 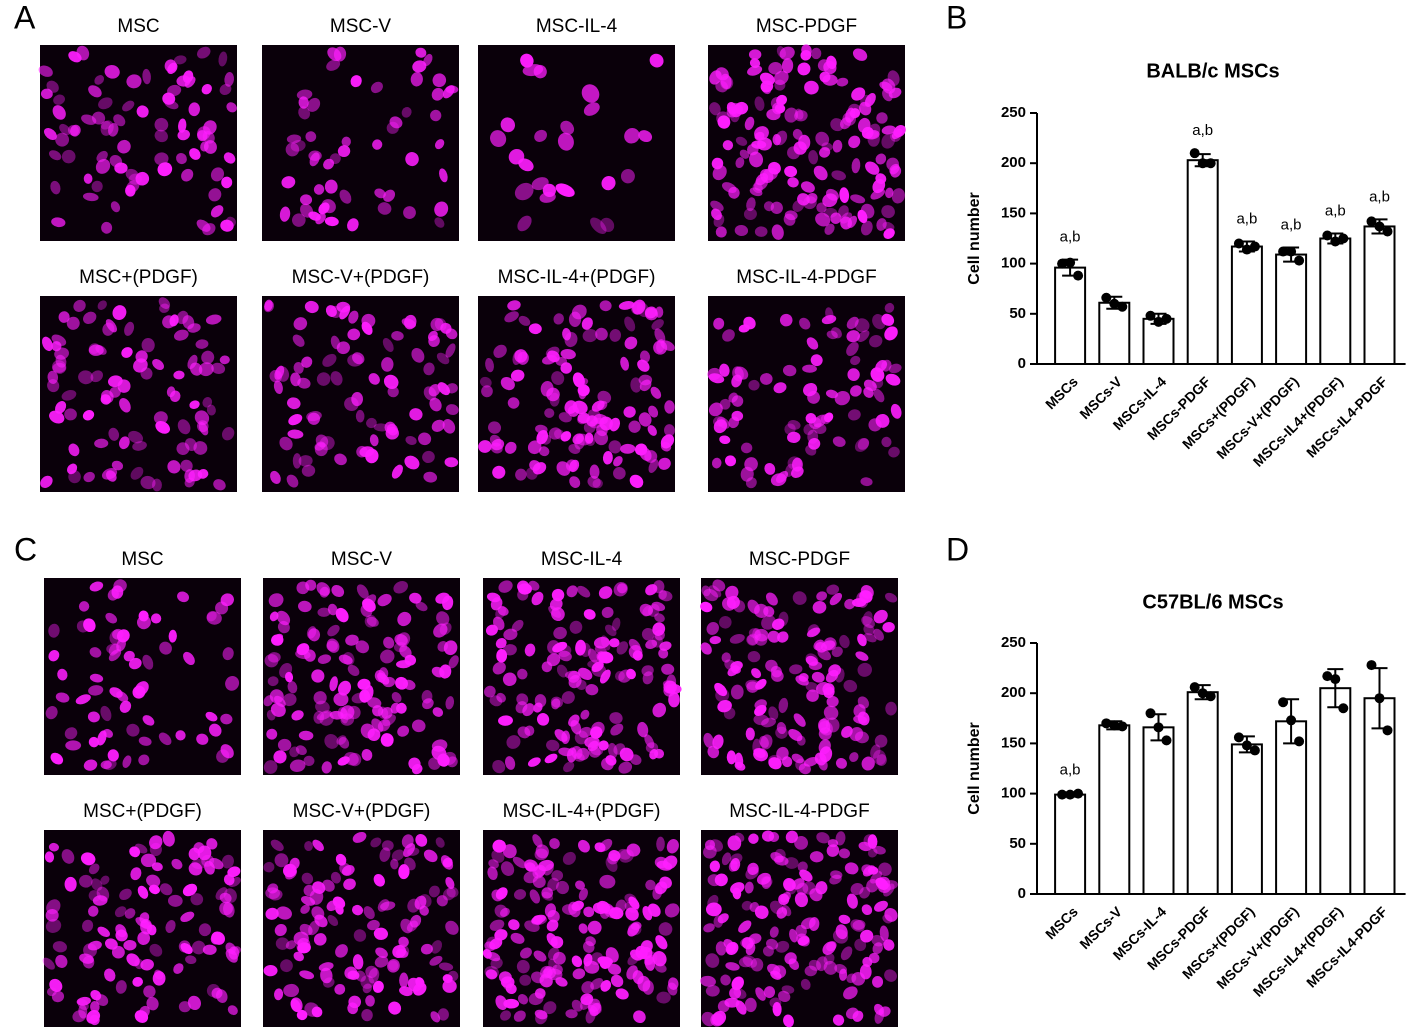 I want to click on annotation: a,b, so click(x=1070, y=237).